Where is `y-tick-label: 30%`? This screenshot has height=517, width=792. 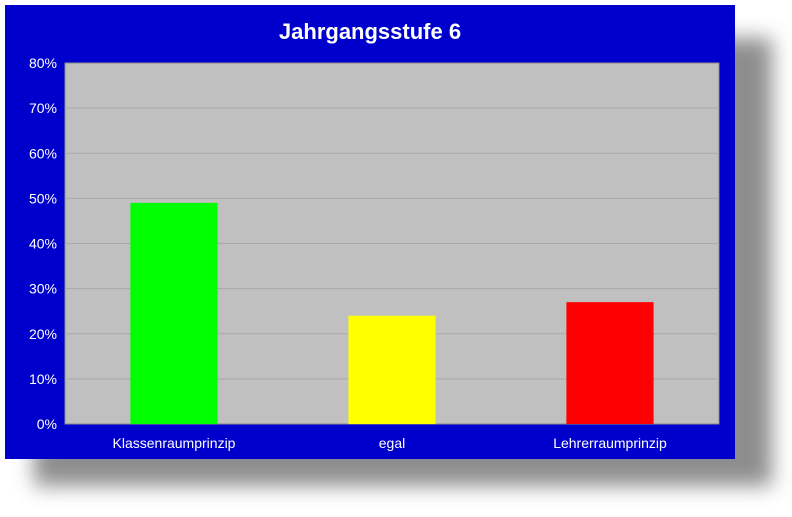
y-tick-label: 30% is located at coordinates (43, 289).